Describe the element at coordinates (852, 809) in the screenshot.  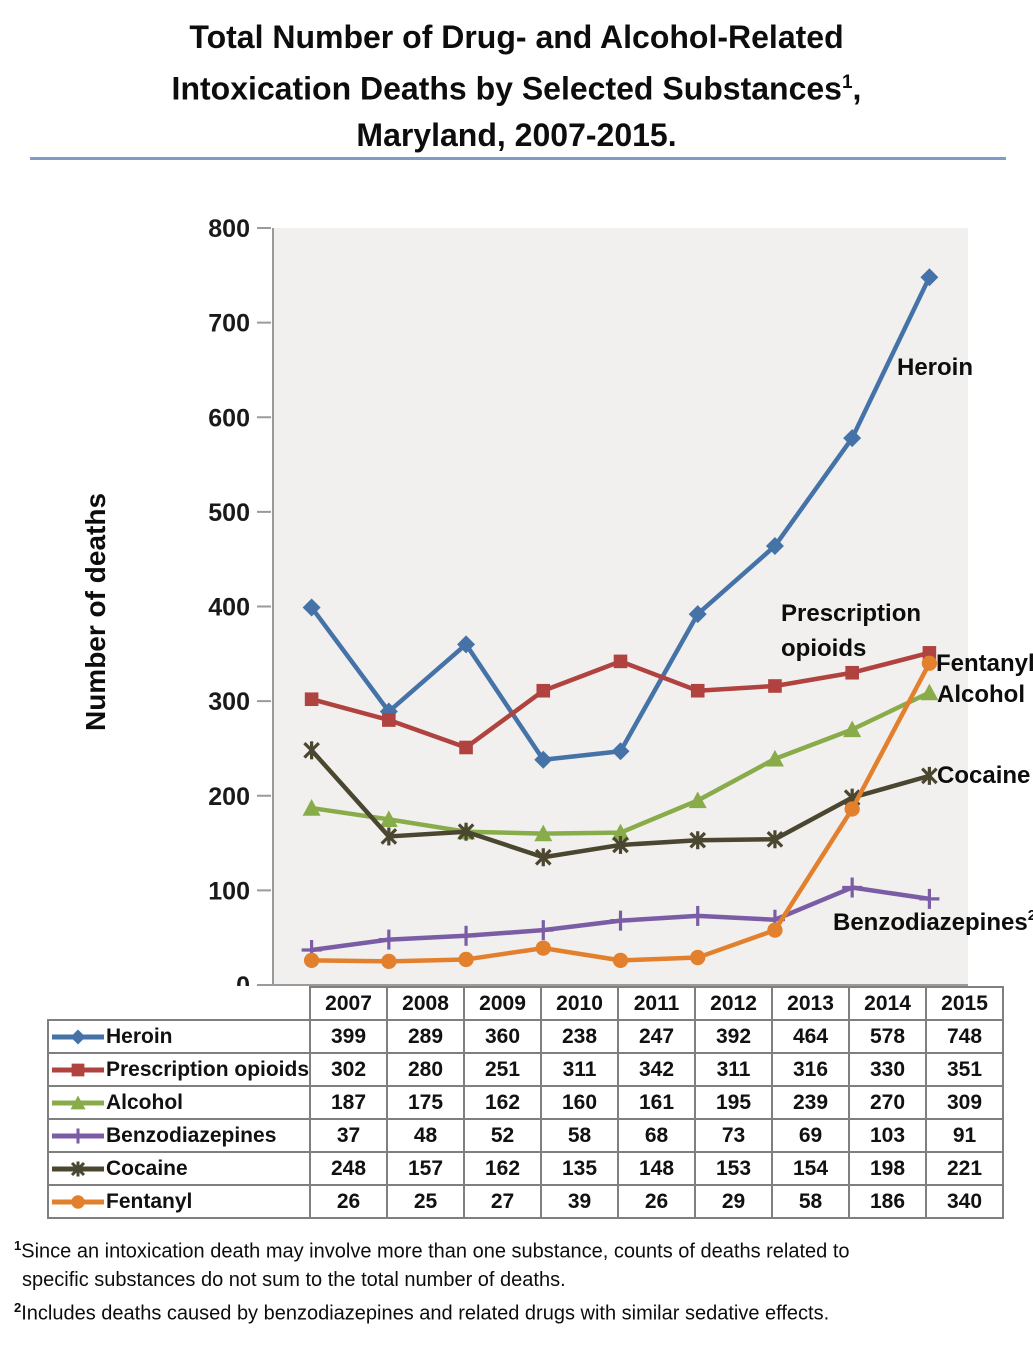
I see `data-point-fentanyl-2014` at that location.